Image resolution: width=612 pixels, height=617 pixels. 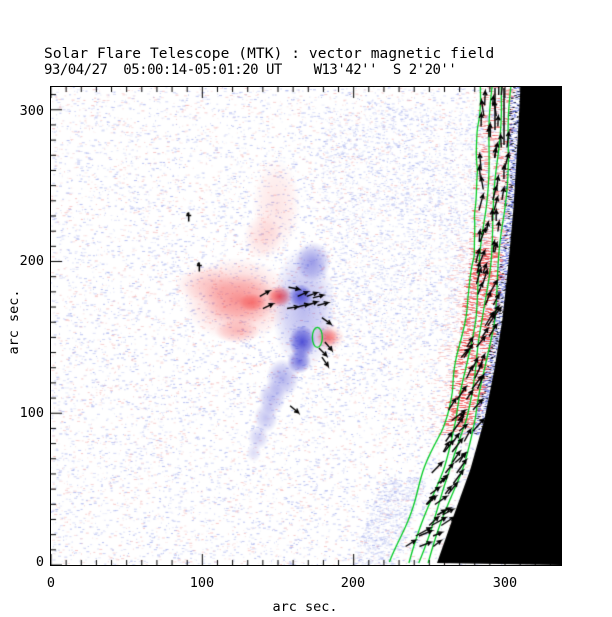 What do you see at coordinates (39, 562) in the screenshot?
I see `y-tick-0: 0` at bounding box center [39, 562].